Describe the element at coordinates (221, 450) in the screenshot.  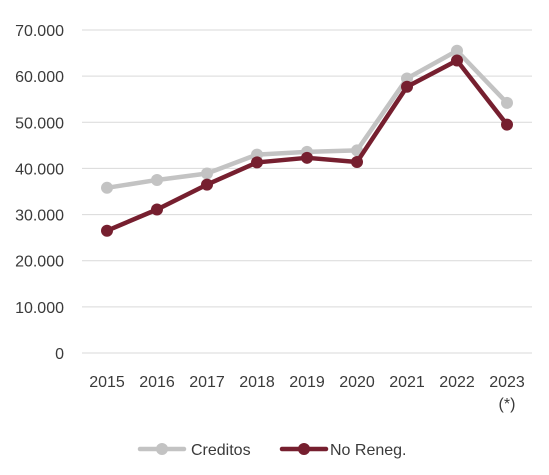
I see `legend-label-1: Creditos` at that location.